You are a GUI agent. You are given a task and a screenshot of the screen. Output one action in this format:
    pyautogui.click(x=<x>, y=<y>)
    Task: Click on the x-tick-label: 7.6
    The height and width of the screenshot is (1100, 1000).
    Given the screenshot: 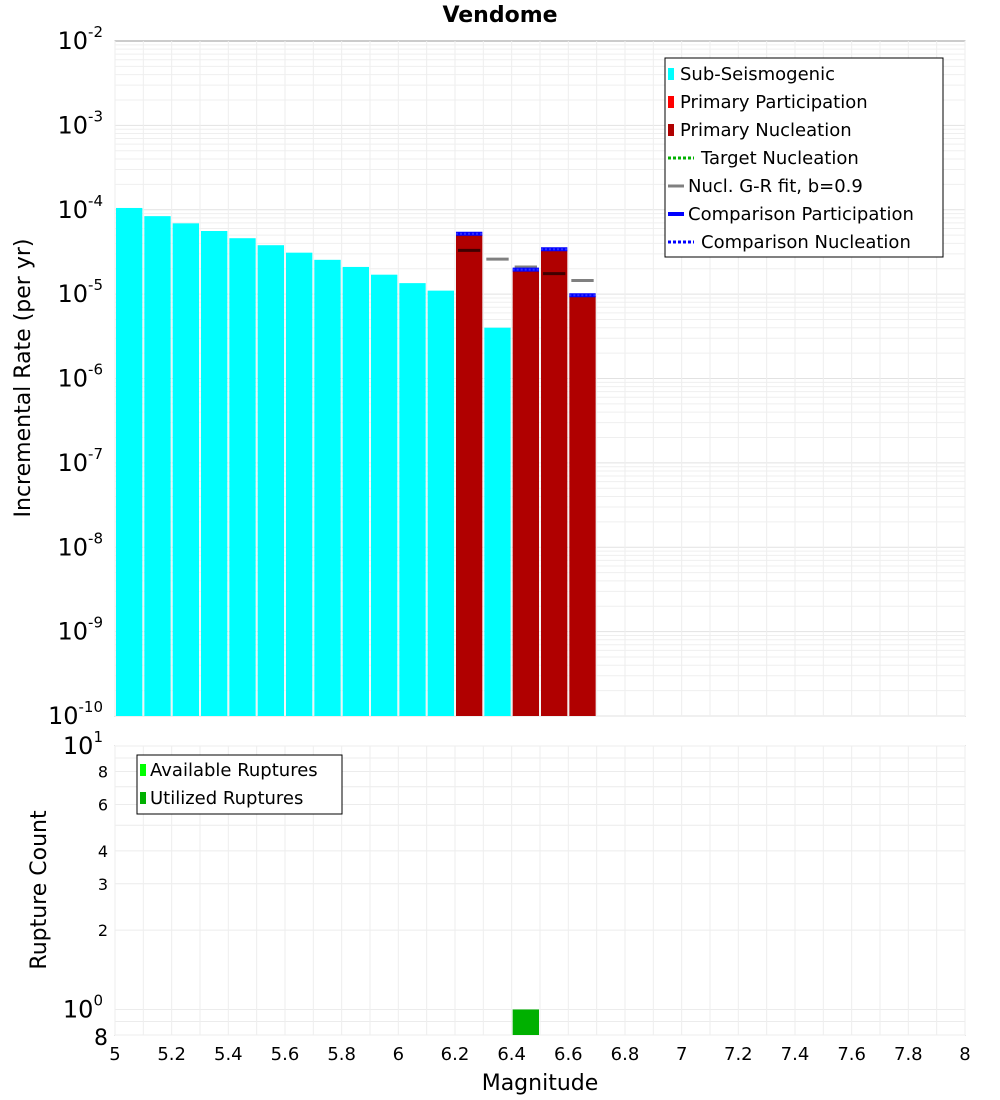 What is the action you would take?
    pyautogui.click(x=851, y=1054)
    